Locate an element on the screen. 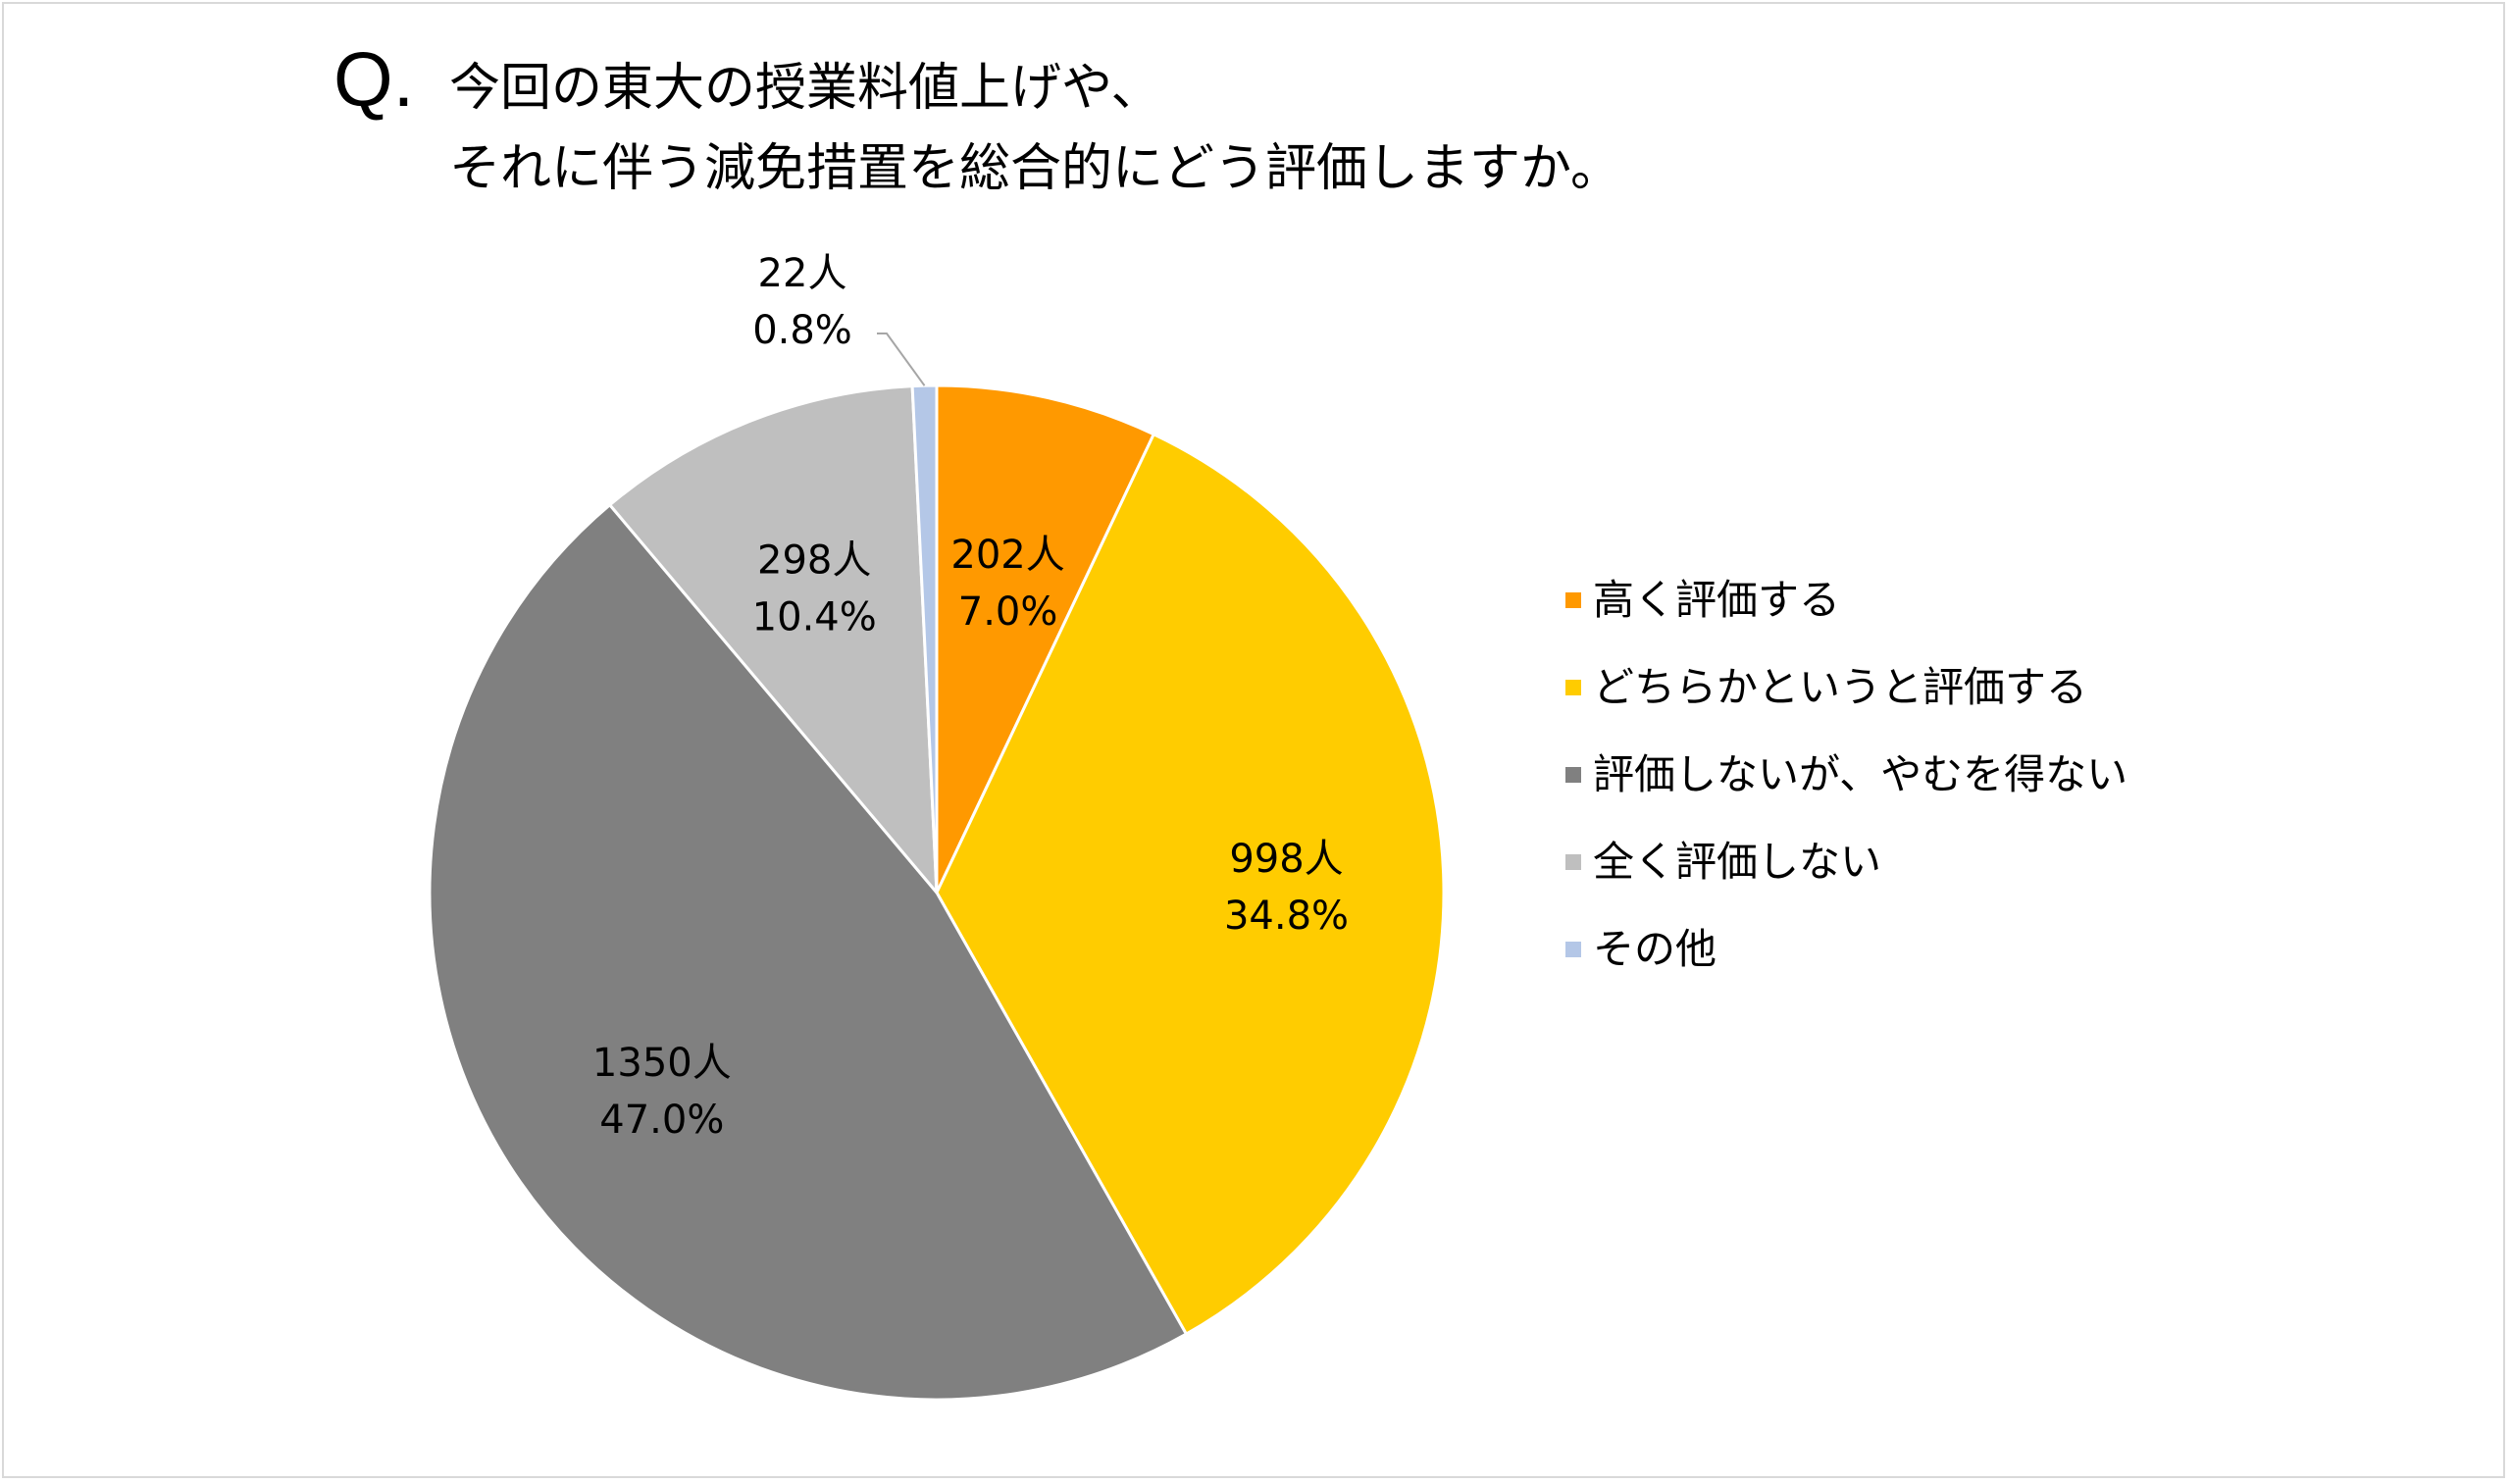 Image resolution: width=2511 pixels, height=1484 pixels. slice-percent-label: 47.0% is located at coordinates (661, 1120).